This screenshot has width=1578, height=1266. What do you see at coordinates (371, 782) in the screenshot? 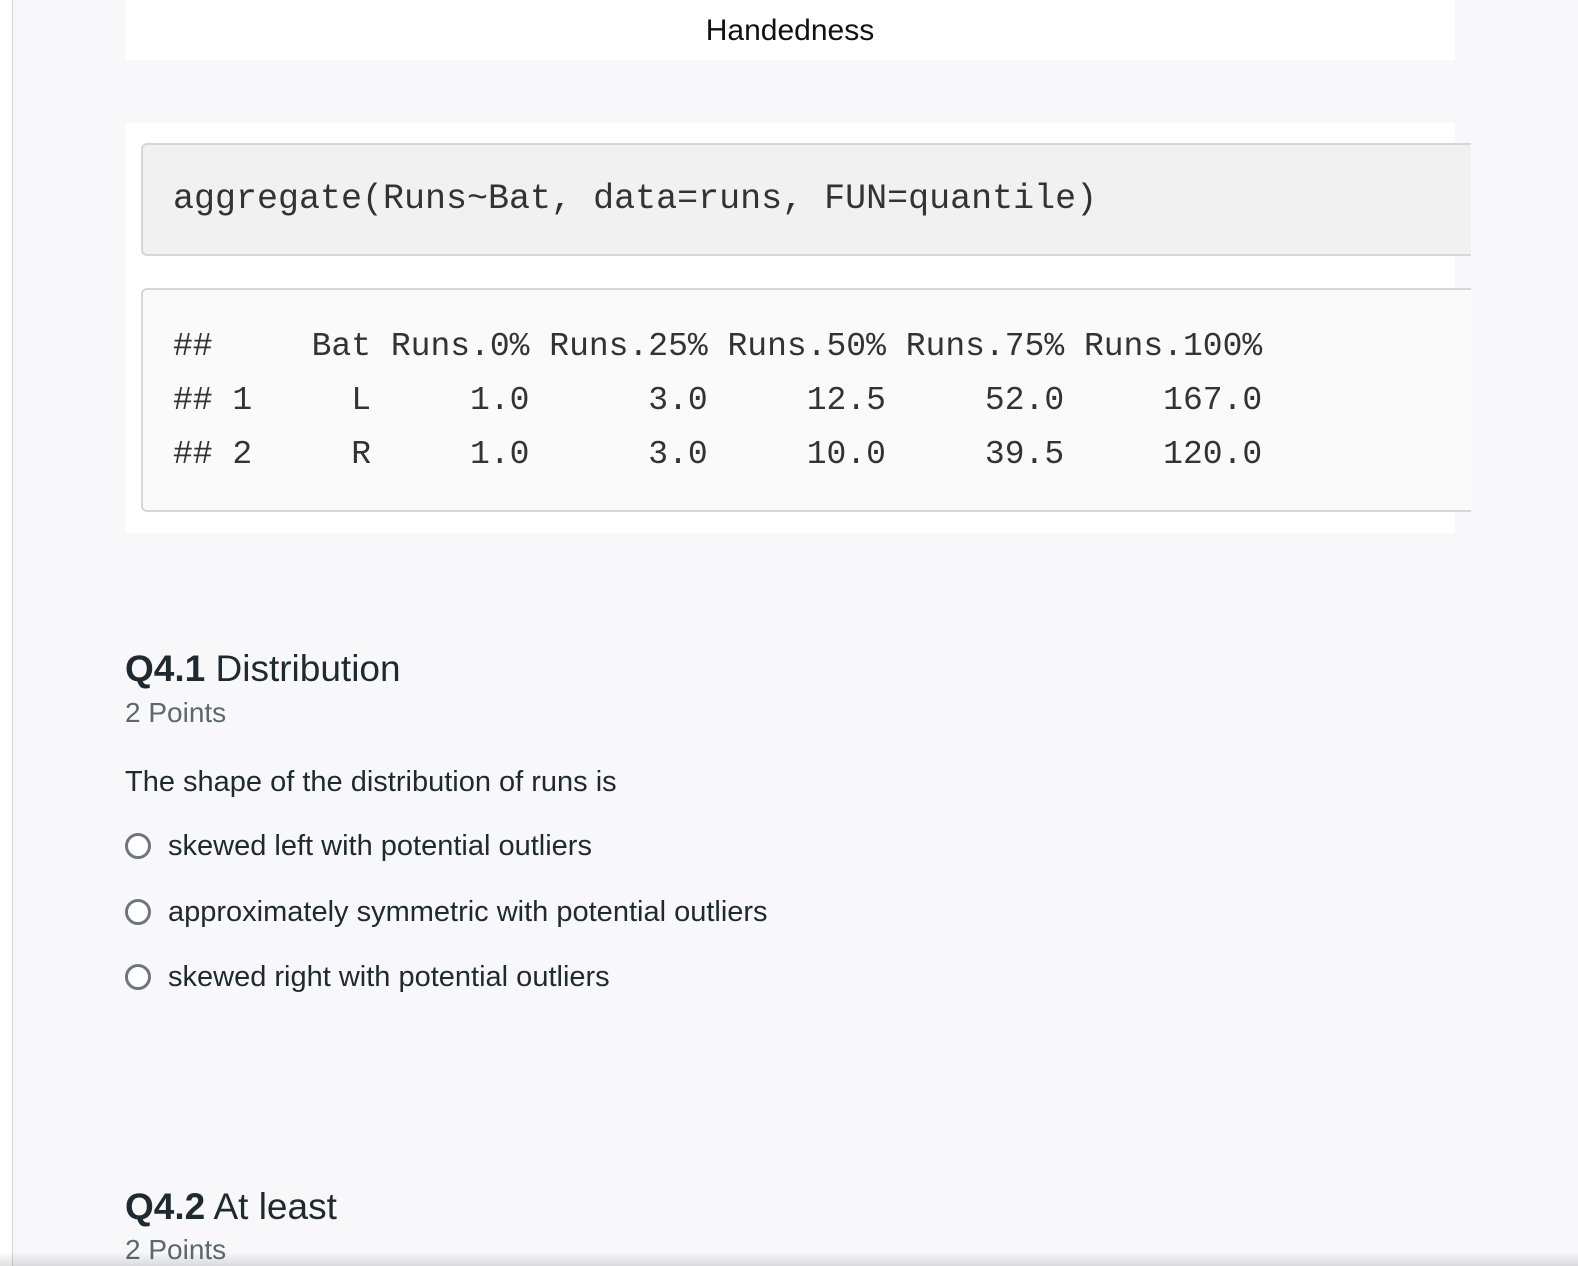
I see `question-prompt: The shape of the distribution of runs is` at bounding box center [371, 782].